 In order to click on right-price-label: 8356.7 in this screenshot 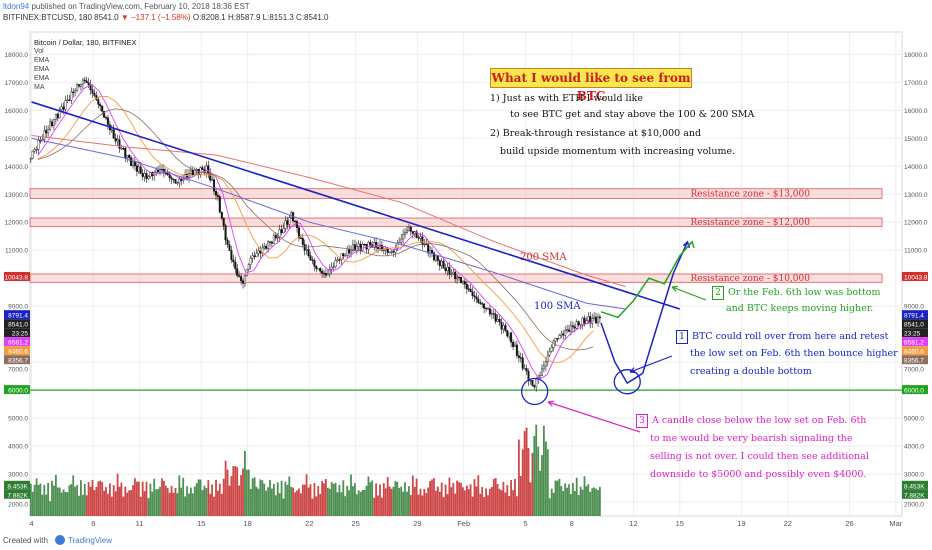, I will do `click(914, 361)`.